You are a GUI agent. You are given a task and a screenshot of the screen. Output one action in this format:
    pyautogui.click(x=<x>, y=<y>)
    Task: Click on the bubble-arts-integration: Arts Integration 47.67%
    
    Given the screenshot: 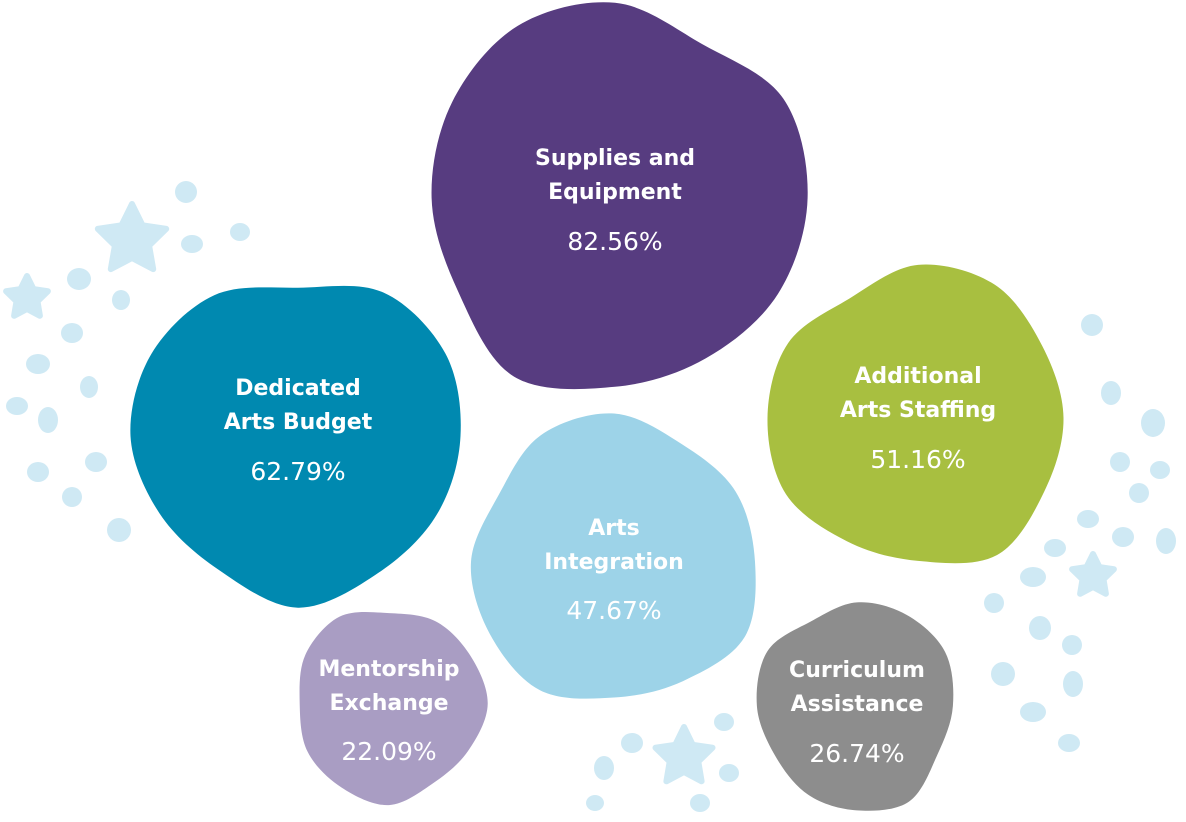 What is the action you would take?
    pyautogui.click(x=613, y=556)
    